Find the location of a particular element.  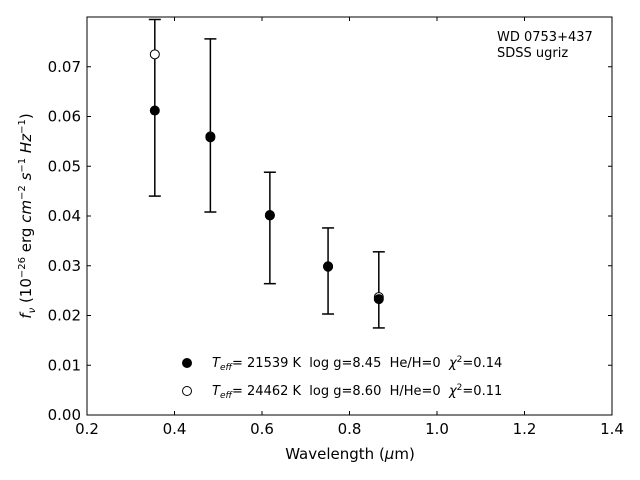

legend-entry-1: Teff= 21539 K log g=8.45 He/H=0 χ2=0.14 is located at coordinates (357, 364).